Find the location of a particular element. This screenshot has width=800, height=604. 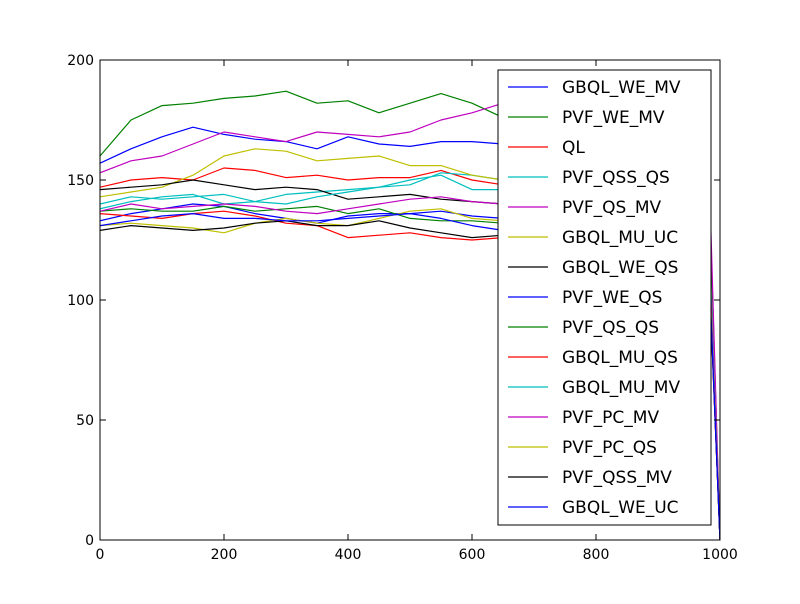

legend-entry: PVF_QS_QS is located at coordinates (583, 328).